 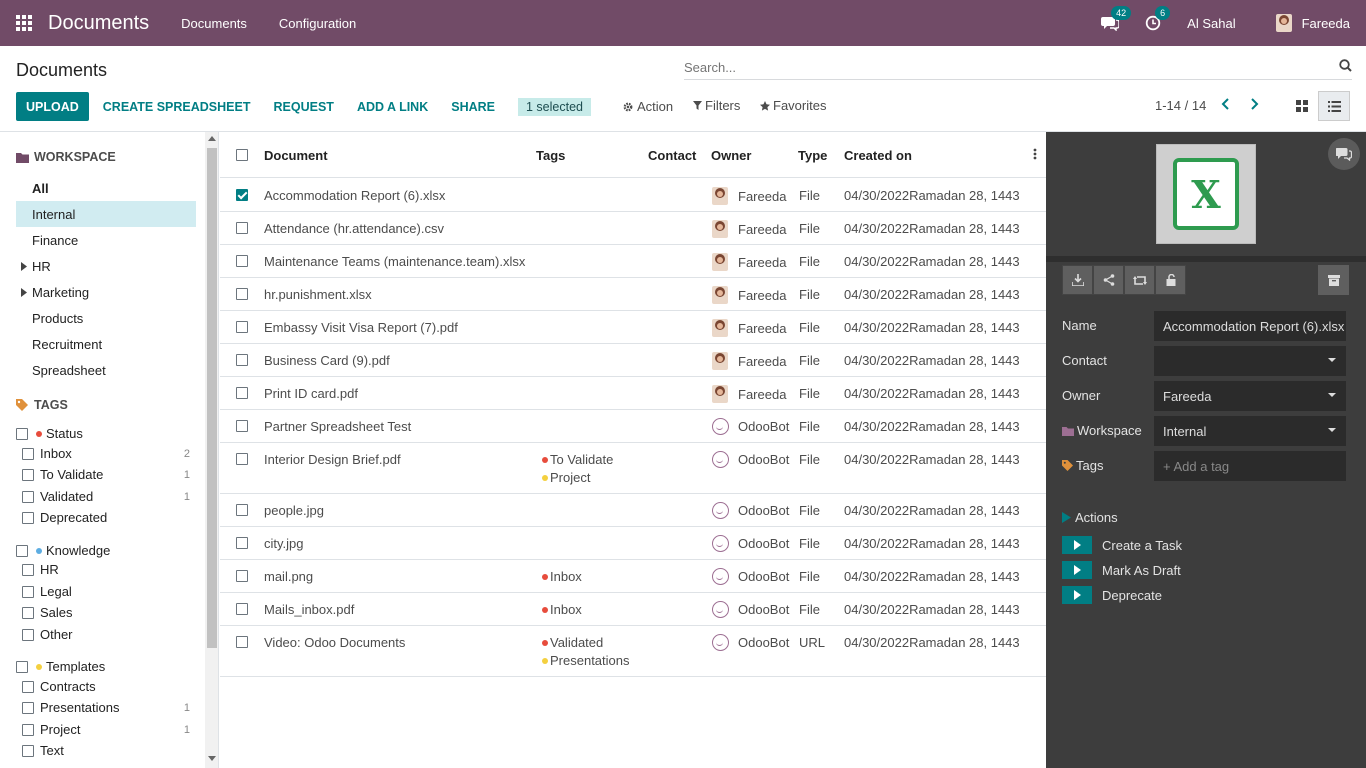 I want to click on pager-previous-button, so click(x=1226, y=105).